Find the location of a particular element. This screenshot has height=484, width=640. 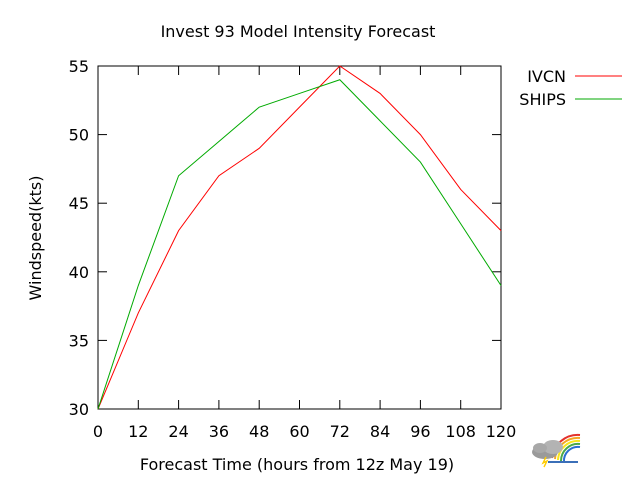

x-tick-label: 36 is located at coordinates (219, 431).